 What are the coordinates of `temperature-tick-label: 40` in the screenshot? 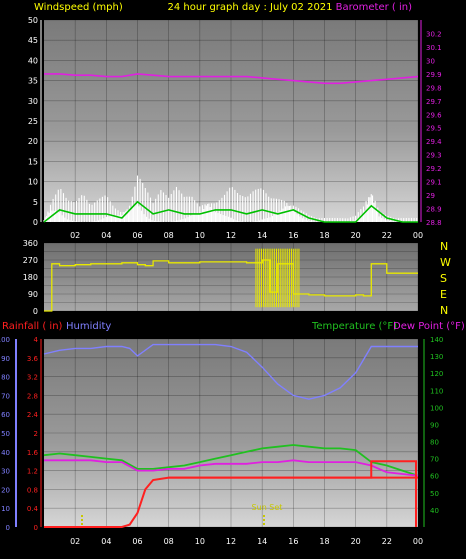 It's located at (434, 511).